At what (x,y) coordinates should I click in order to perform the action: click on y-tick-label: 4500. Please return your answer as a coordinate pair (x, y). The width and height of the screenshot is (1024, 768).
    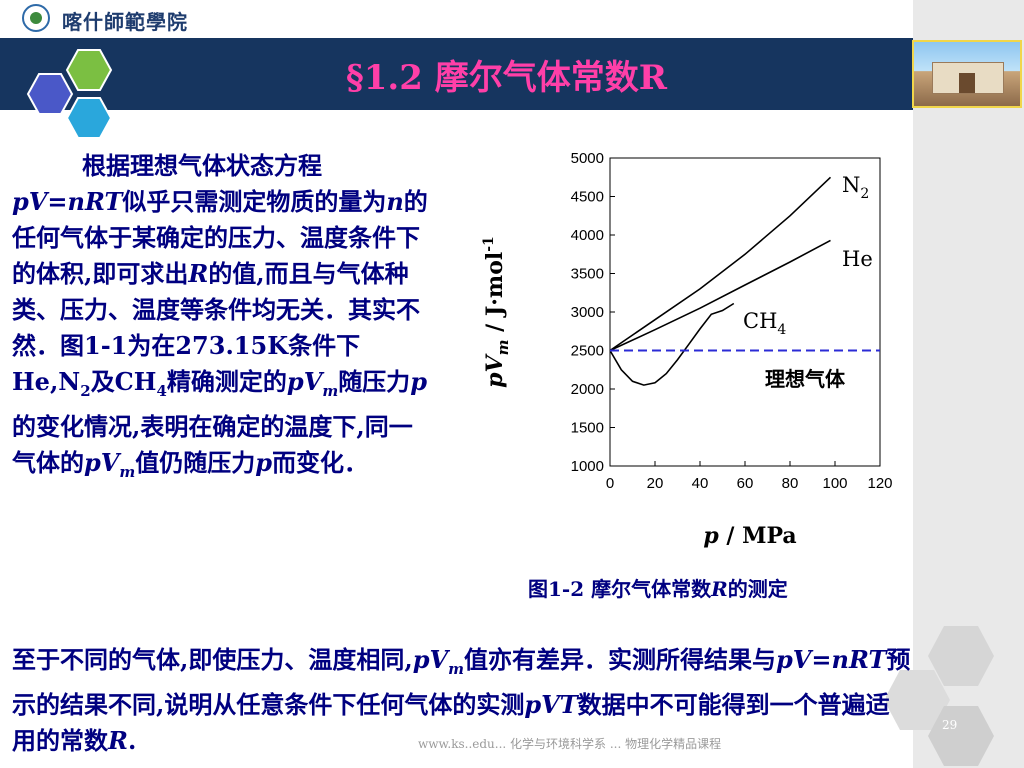
    Looking at the image, I should click on (587, 197).